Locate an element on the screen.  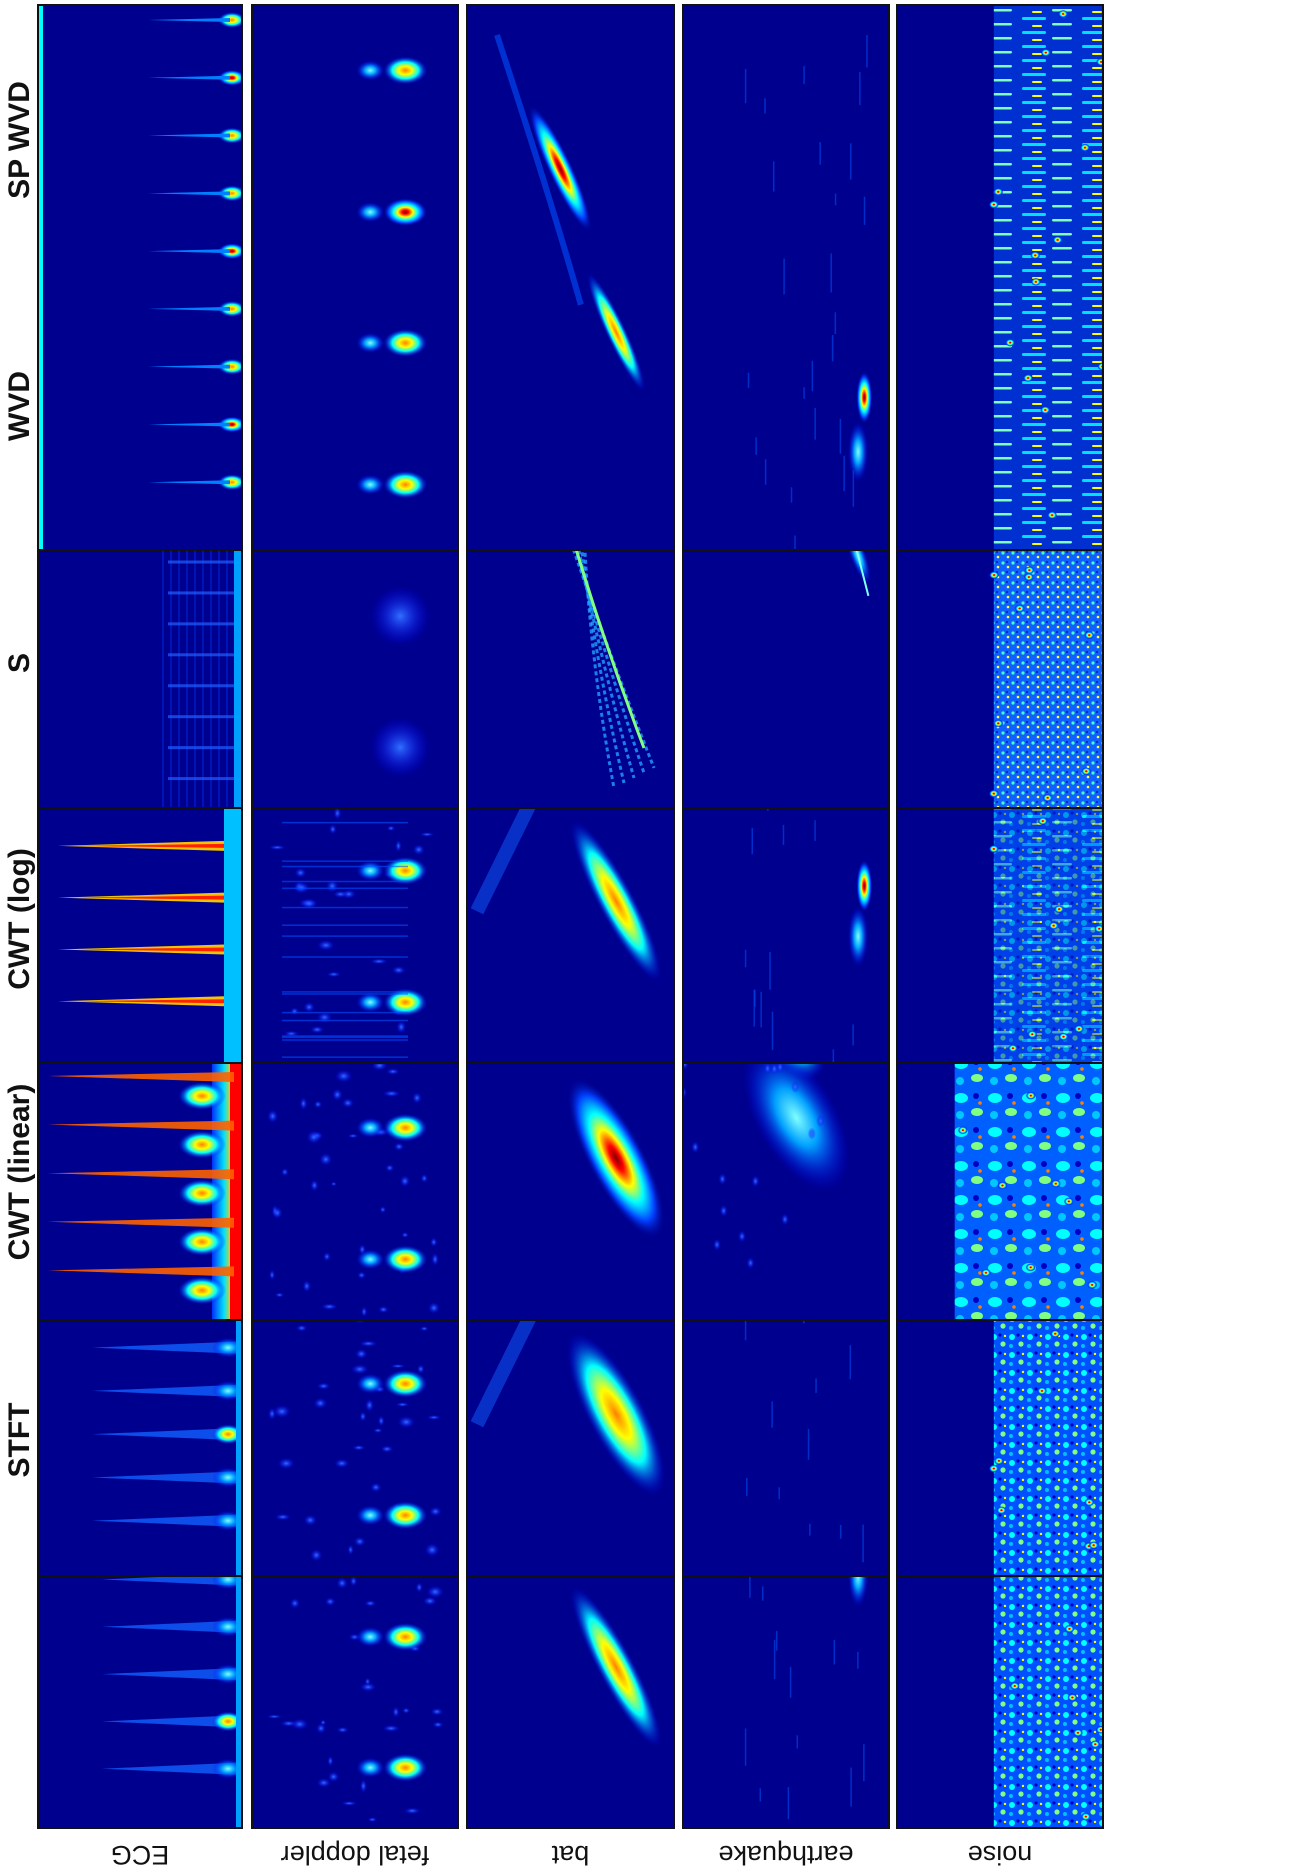
method-label-cwt-log: CWT (log) is located at coordinates (19, 919).